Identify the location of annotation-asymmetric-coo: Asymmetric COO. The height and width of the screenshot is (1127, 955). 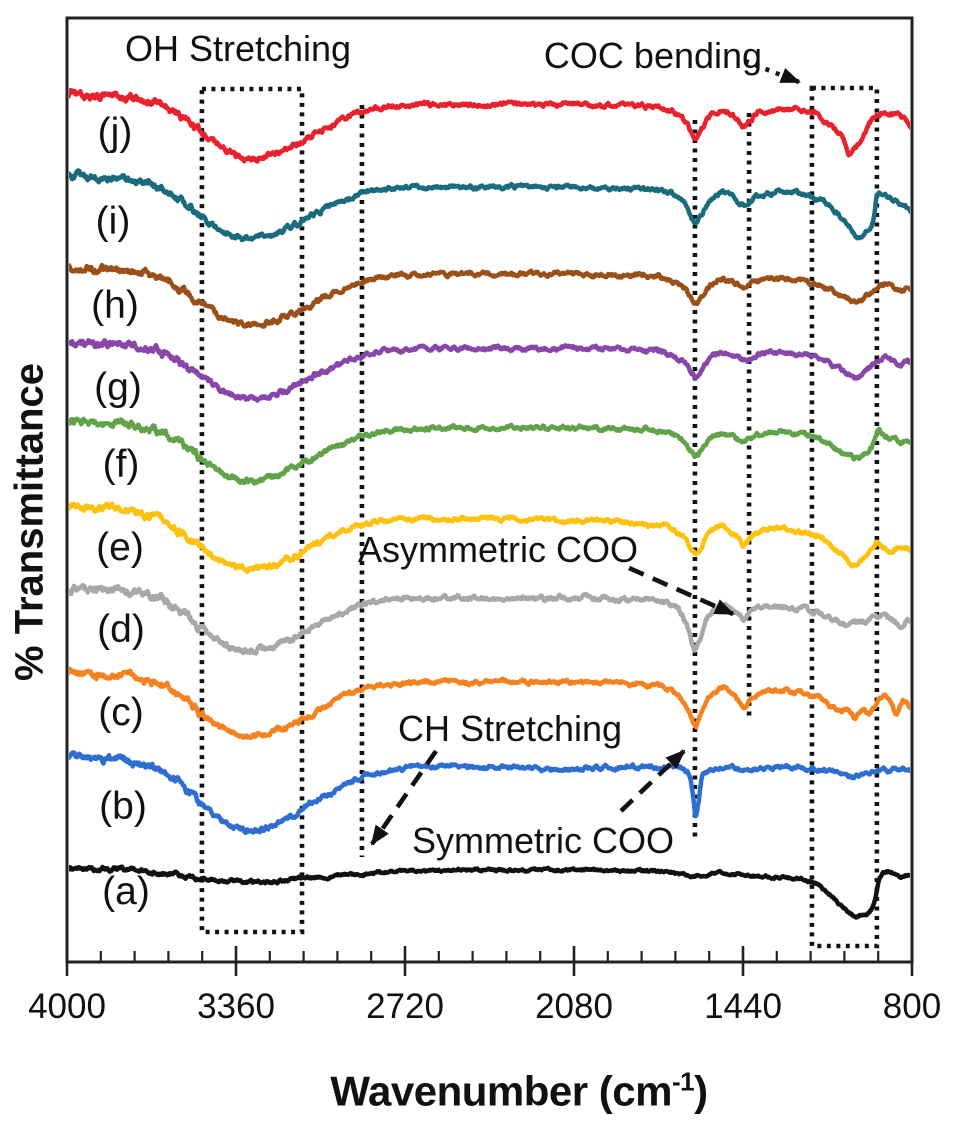
(498, 549).